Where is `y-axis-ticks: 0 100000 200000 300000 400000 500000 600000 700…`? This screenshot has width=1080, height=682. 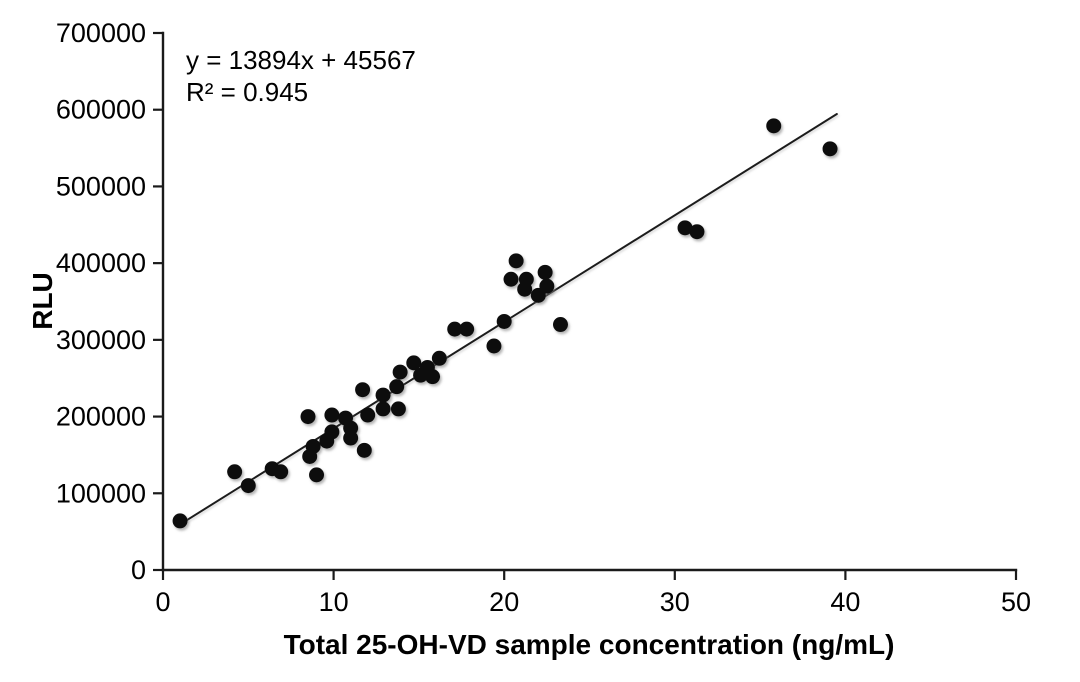 y-axis-ticks: 0 100000 200000 300000 400000 500000 600000 700… is located at coordinates (109, 301).